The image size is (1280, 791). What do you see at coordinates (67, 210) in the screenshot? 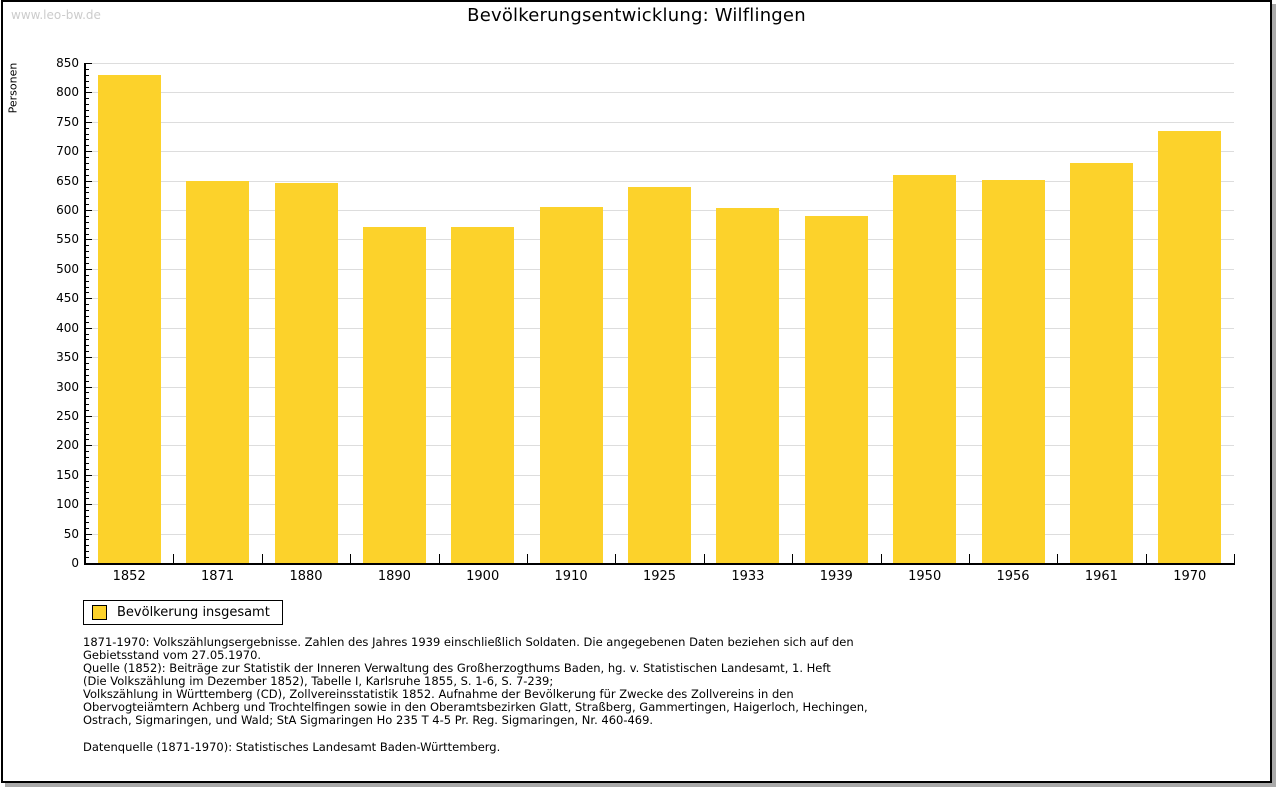
I see `y-tick-label: 600` at bounding box center [67, 210].